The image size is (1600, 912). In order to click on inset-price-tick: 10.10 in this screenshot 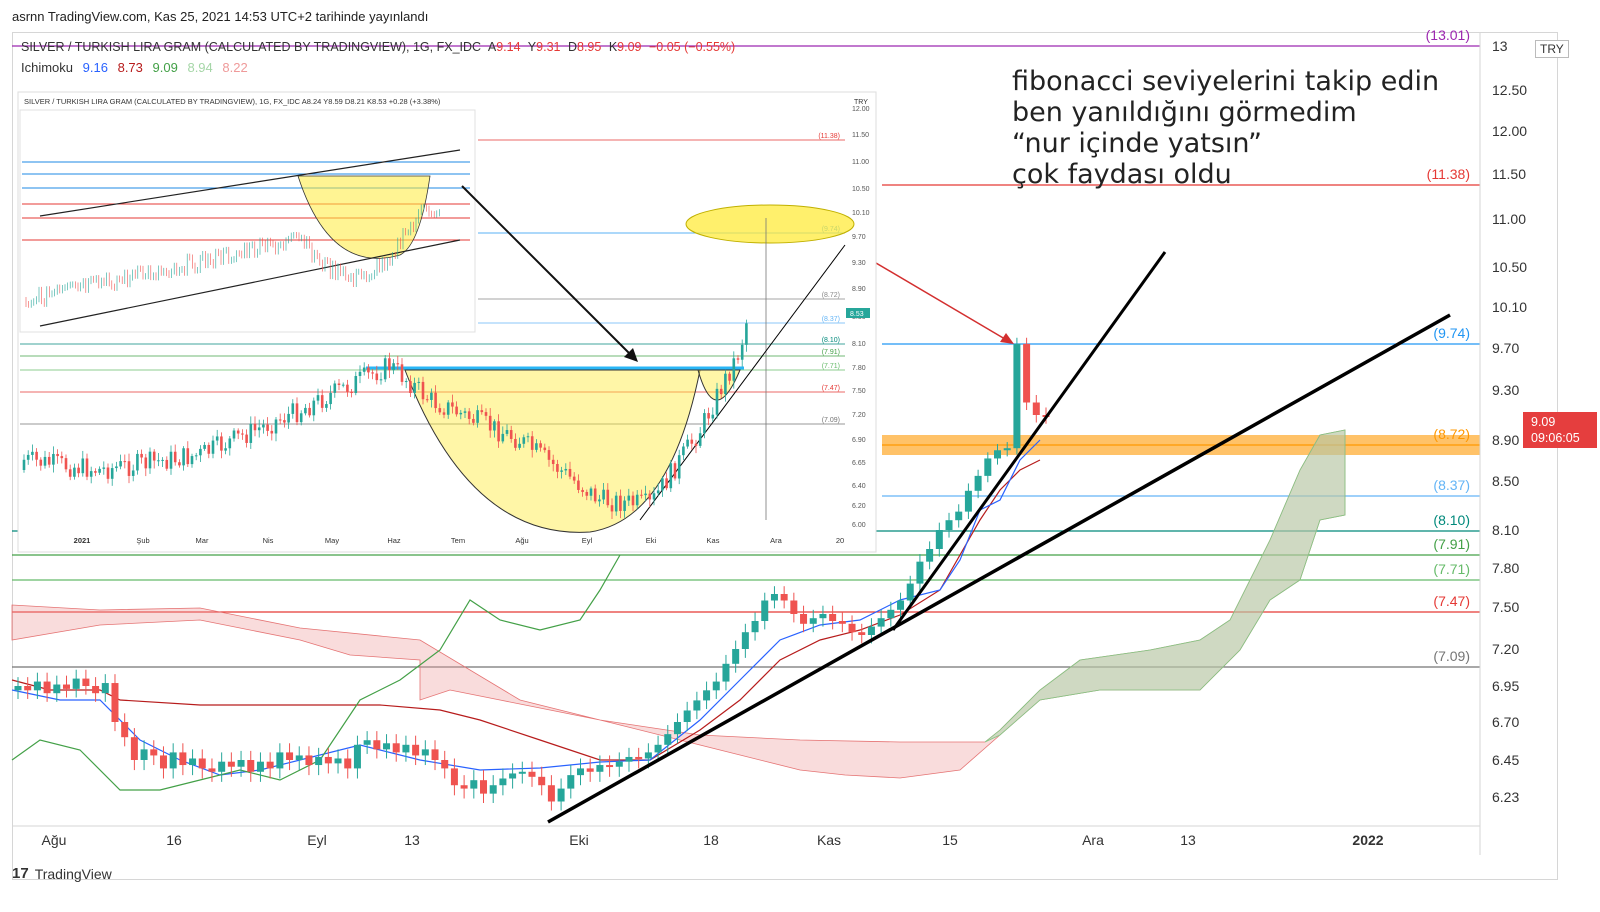, I will do `click(861, 213)`.